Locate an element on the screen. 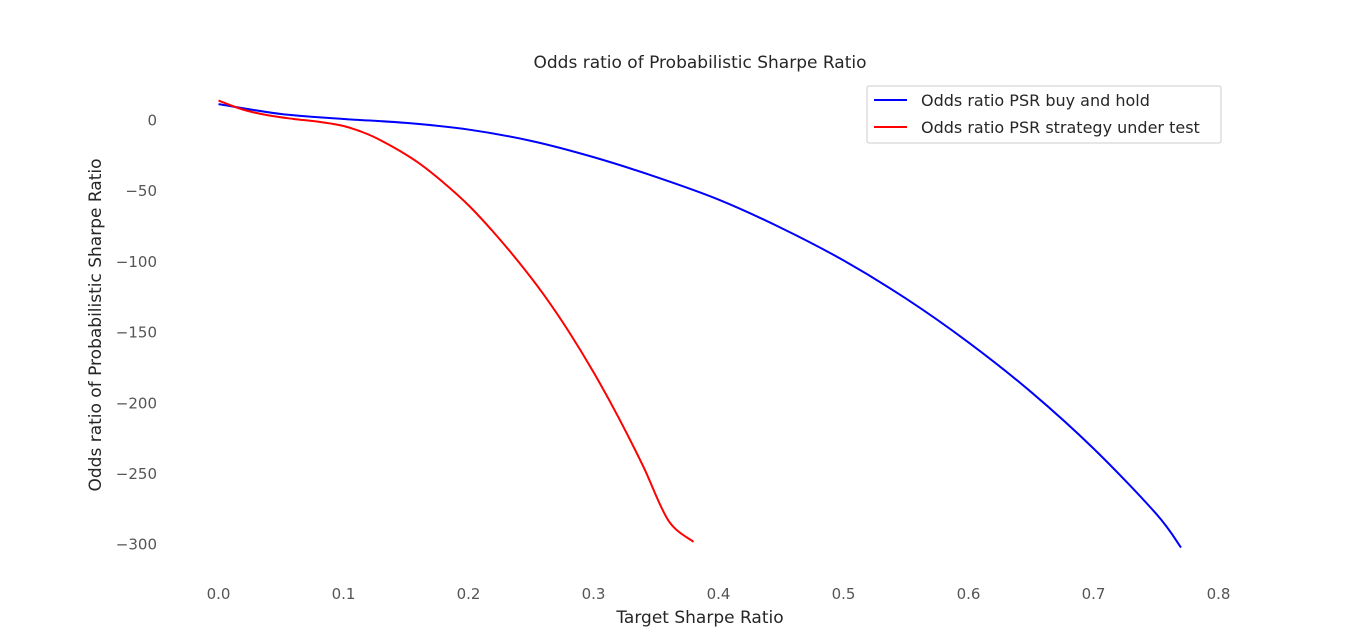 The image size is (1366, 643). x-tick-label: 0.2 is located at coordinates (469, 594).